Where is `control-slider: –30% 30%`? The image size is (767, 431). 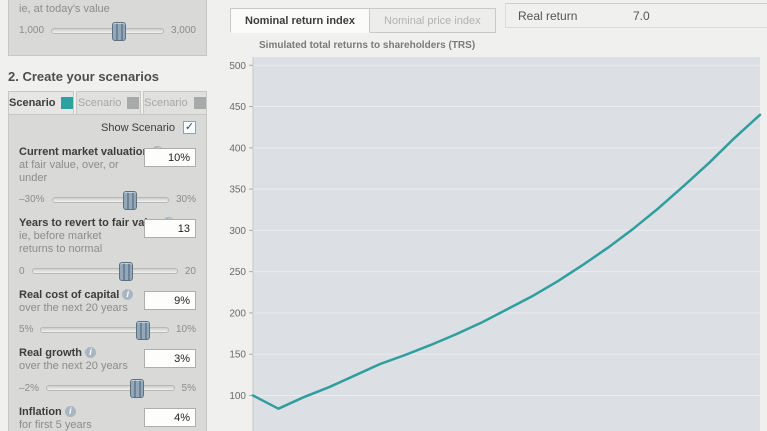
control-slider: –30% 30% is located at coordinates (107, 200).